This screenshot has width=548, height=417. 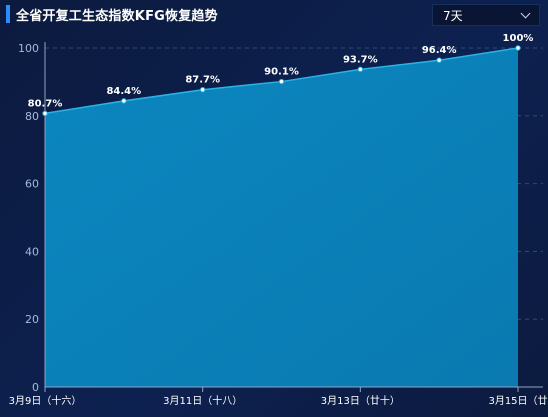 What do you see at coordinates (360, 59) in the screenshot?
I see `data-label: 93.7%` at bounding box center [360, 59].